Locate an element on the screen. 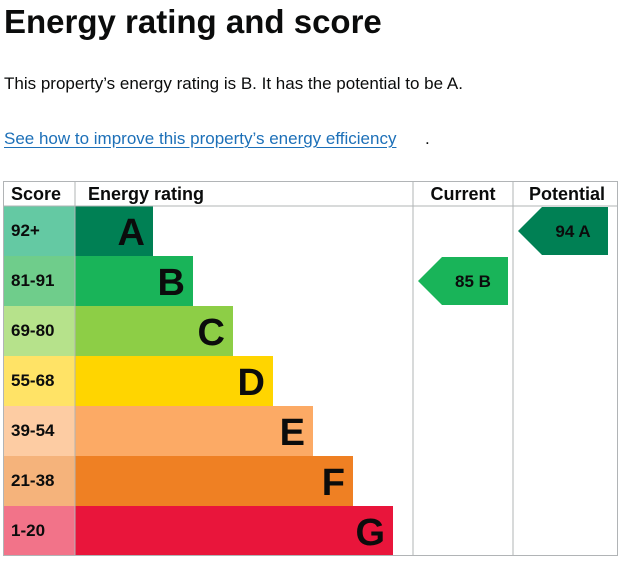 This screenshot has height=567, width=621. score-range-f: 21-38 is located at coordinates (32, 480).